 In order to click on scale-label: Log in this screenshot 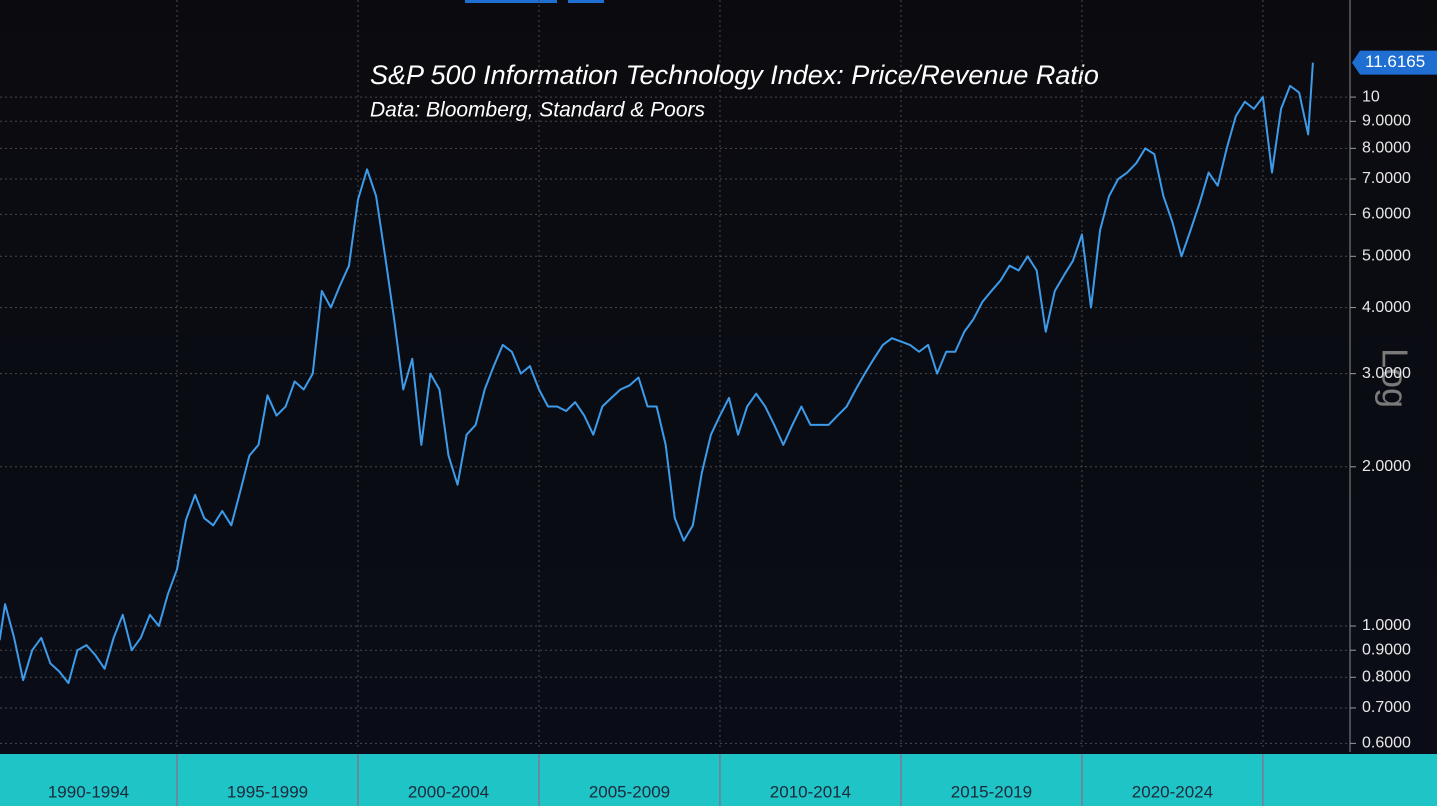, I will do `click(1394, 378)`.